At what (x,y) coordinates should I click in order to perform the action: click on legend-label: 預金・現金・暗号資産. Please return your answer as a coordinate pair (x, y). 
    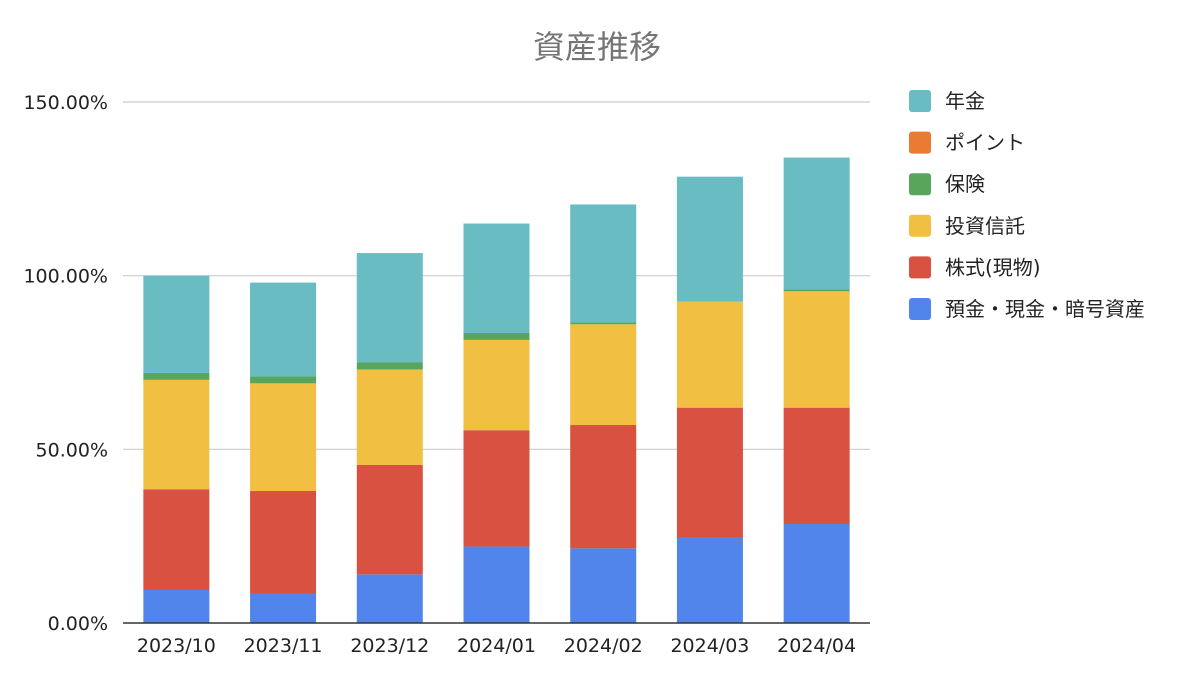
    Looking at the image, I should click on (1045, 309).